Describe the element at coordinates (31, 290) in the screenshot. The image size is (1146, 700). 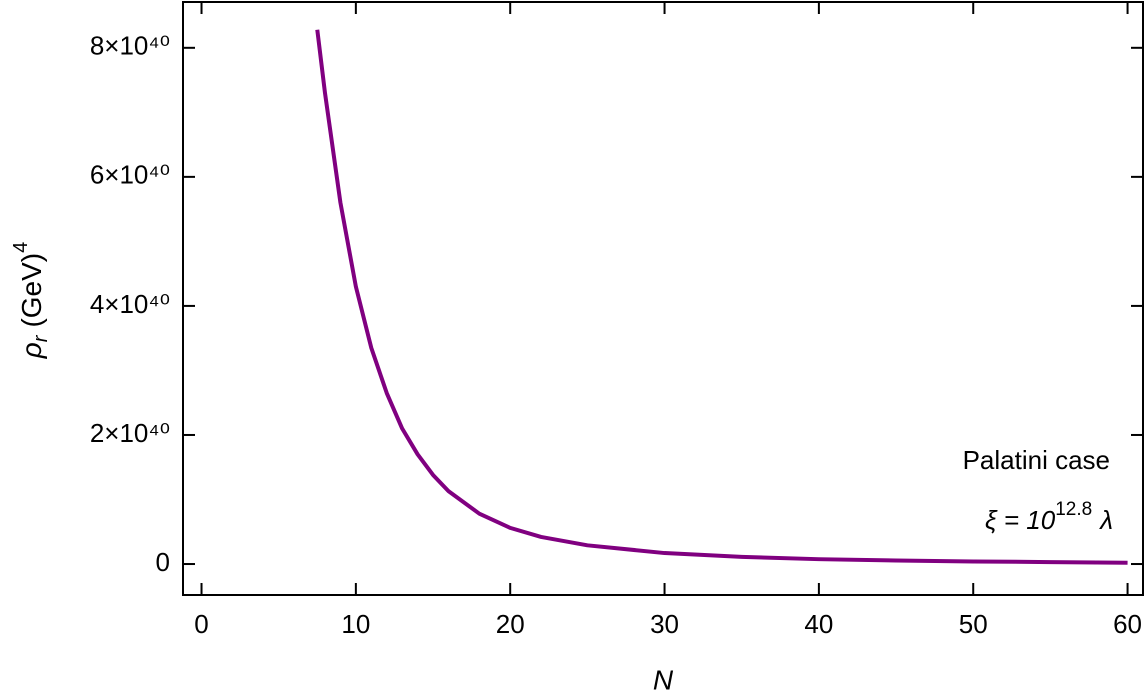
I see `y-label-unit: (GeV)` at that location.